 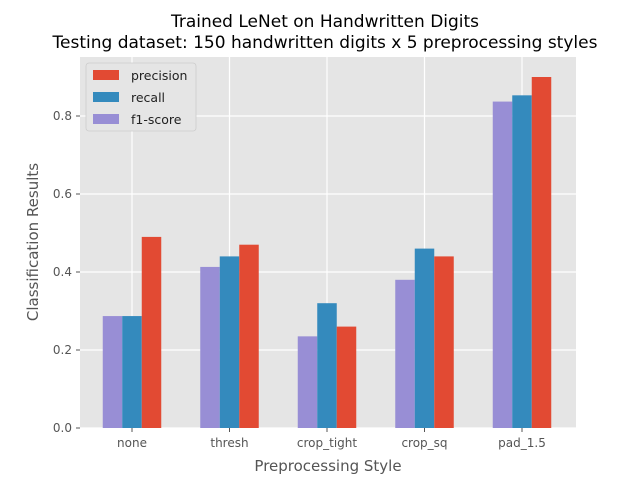 What do you see at coordinates (62, 350) in the screenshot?
I see `y-tick-label: 0.2` at bounding box center [62, 350].